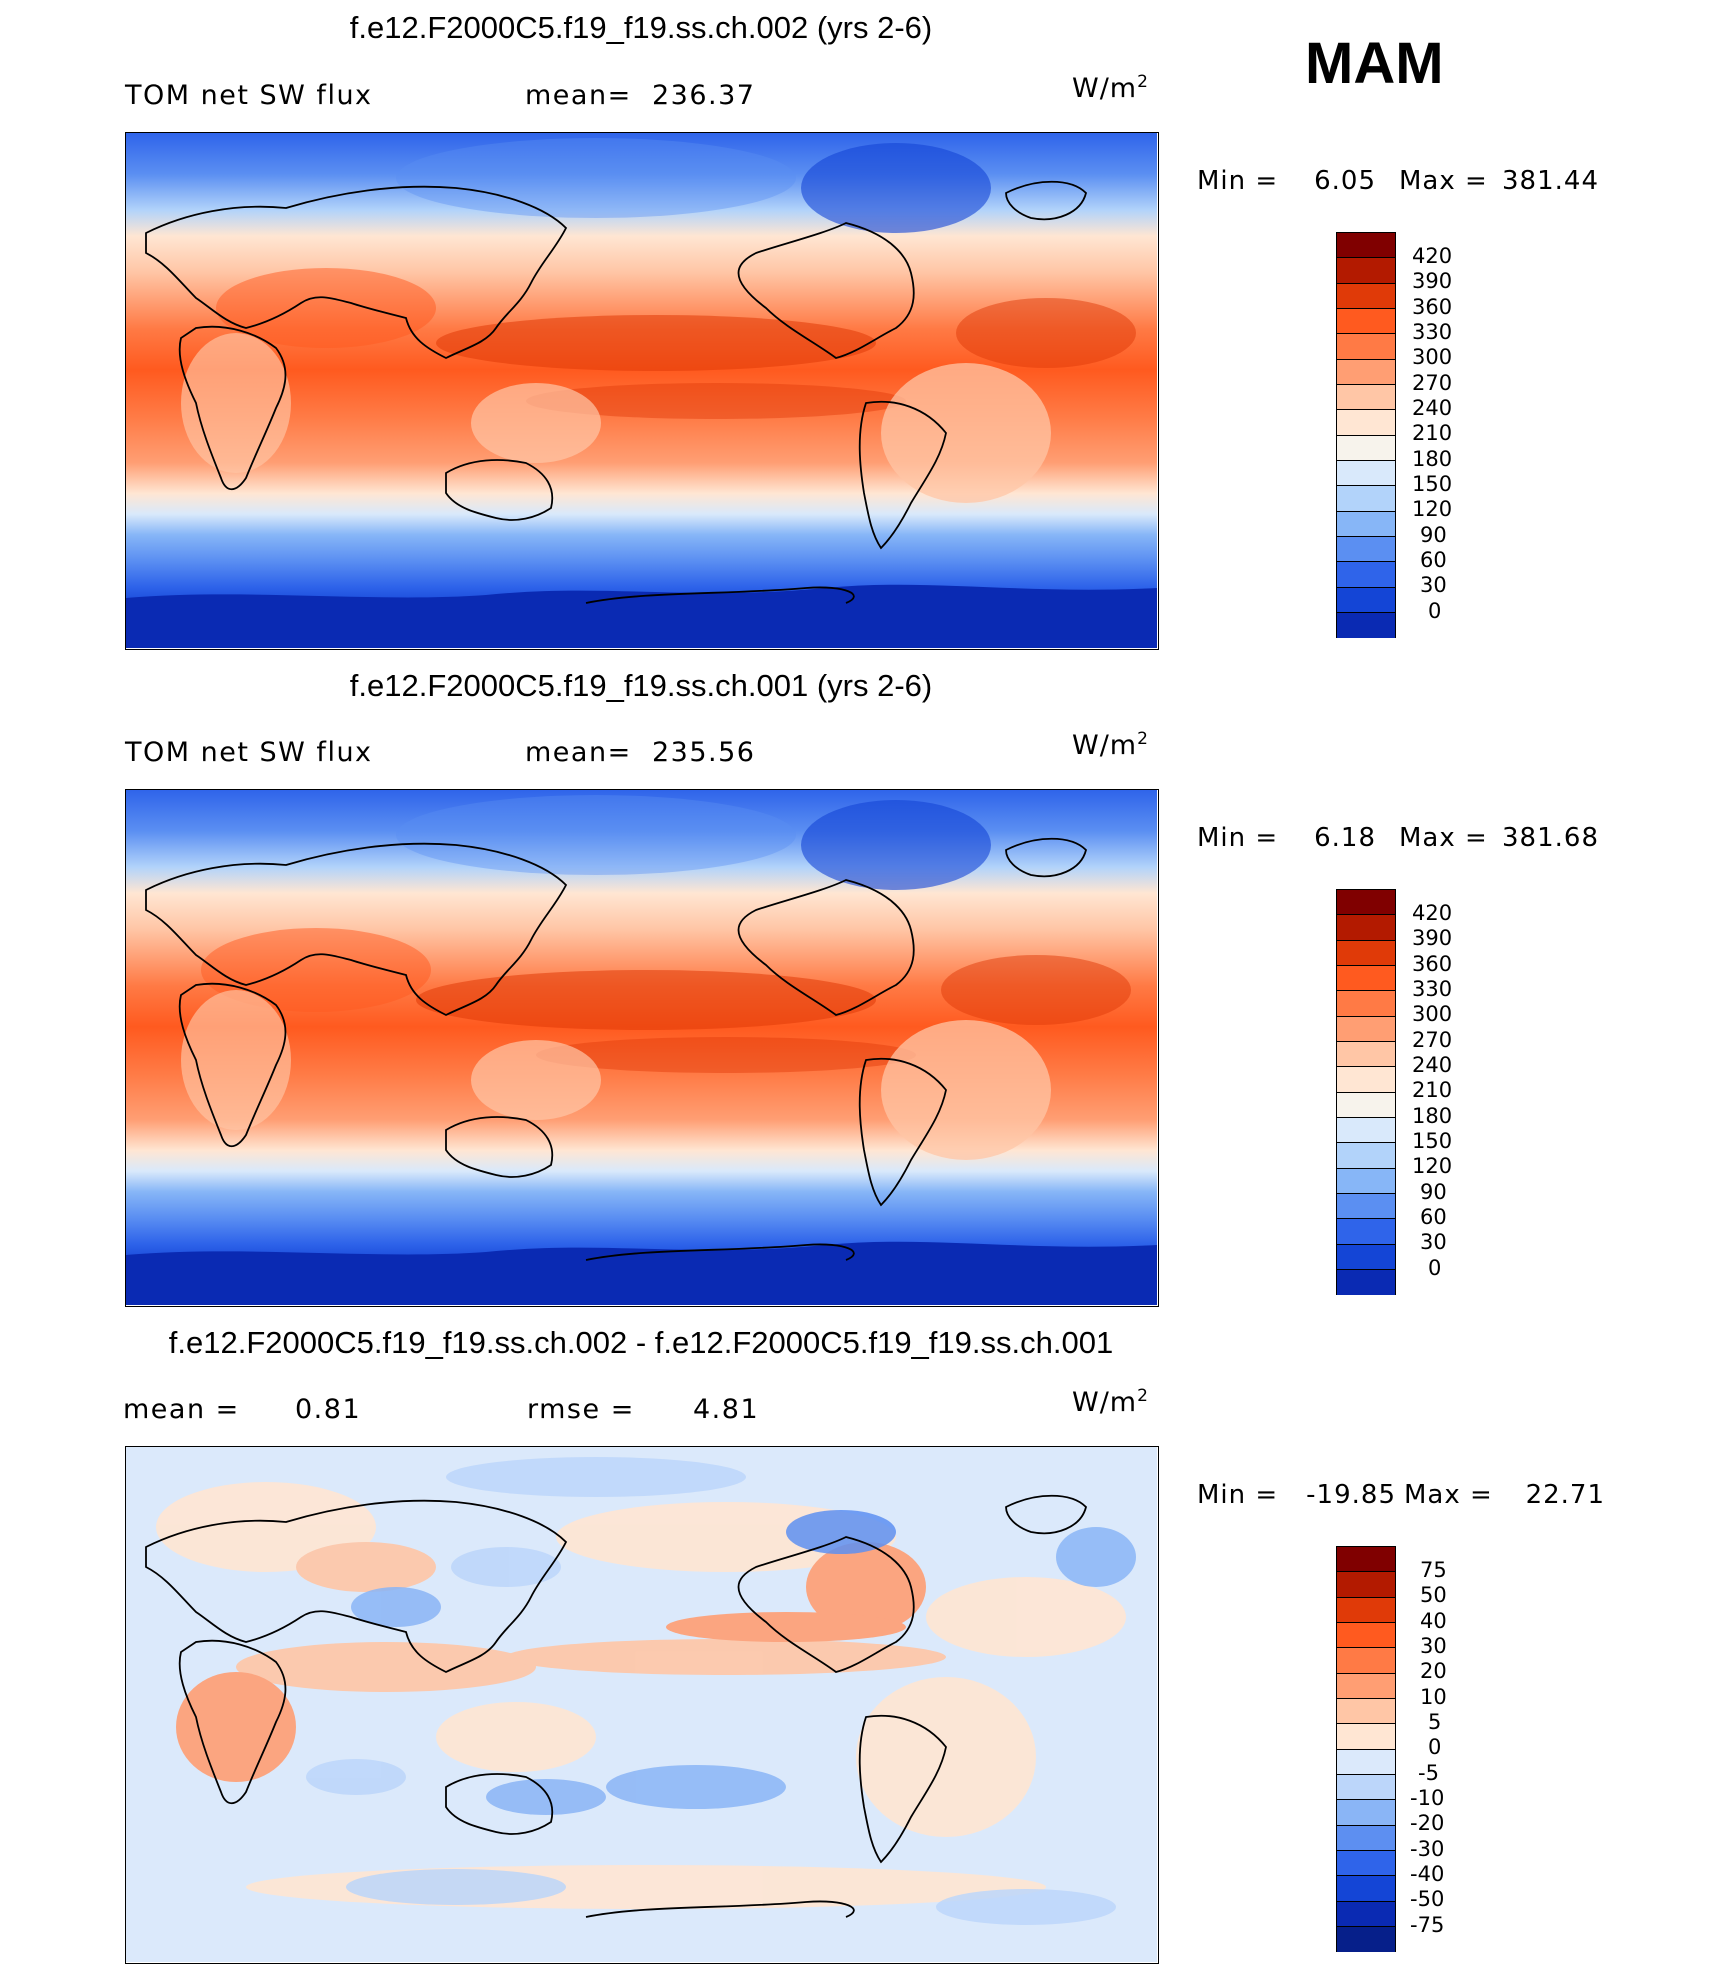 The width and height of the screenshot is (1710, 1975). What do you see at coordinates (1110, 1402) in the screenshot?
I see `panel-3-units: W/m2` at bounding box center [1110, 1402].